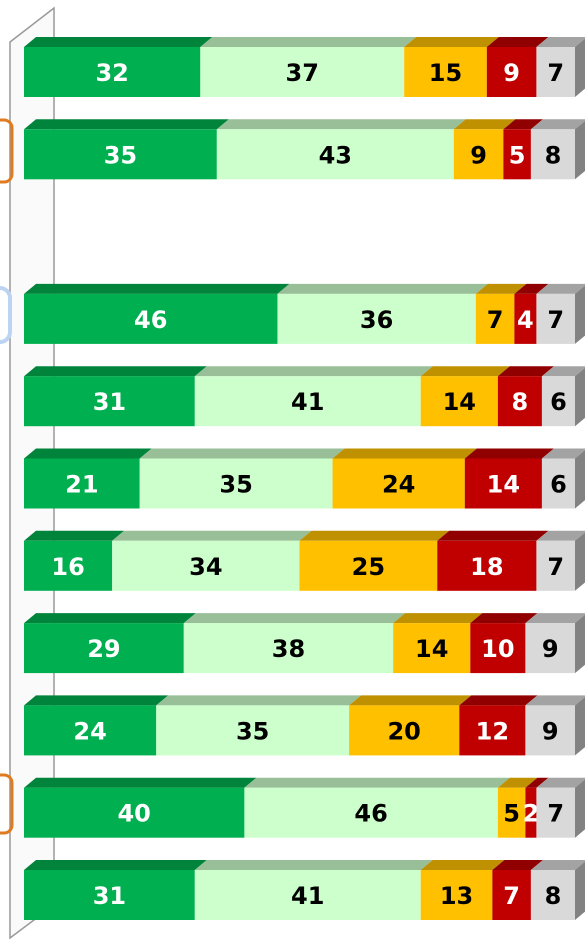 This screenshot has height=940, width=585. I want to click on data-label: 35, so click(120, 155).